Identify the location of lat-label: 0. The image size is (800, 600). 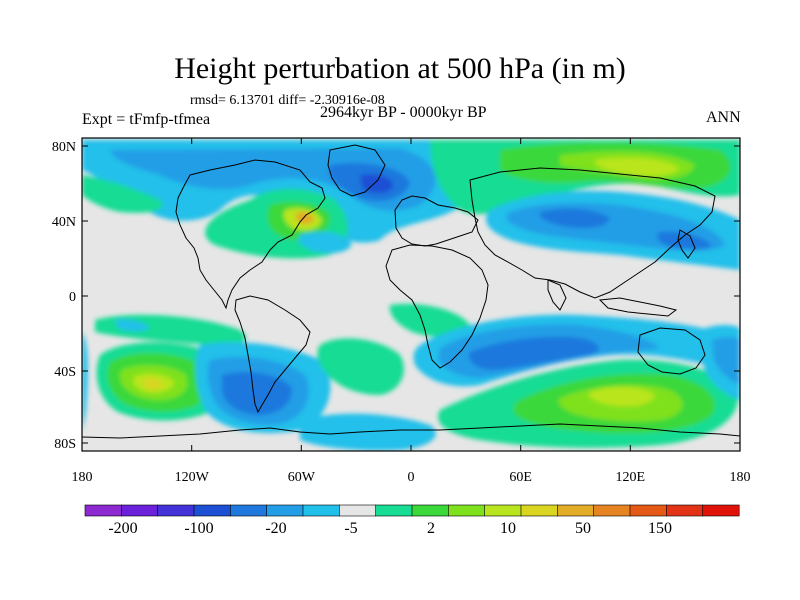
(72, 297).